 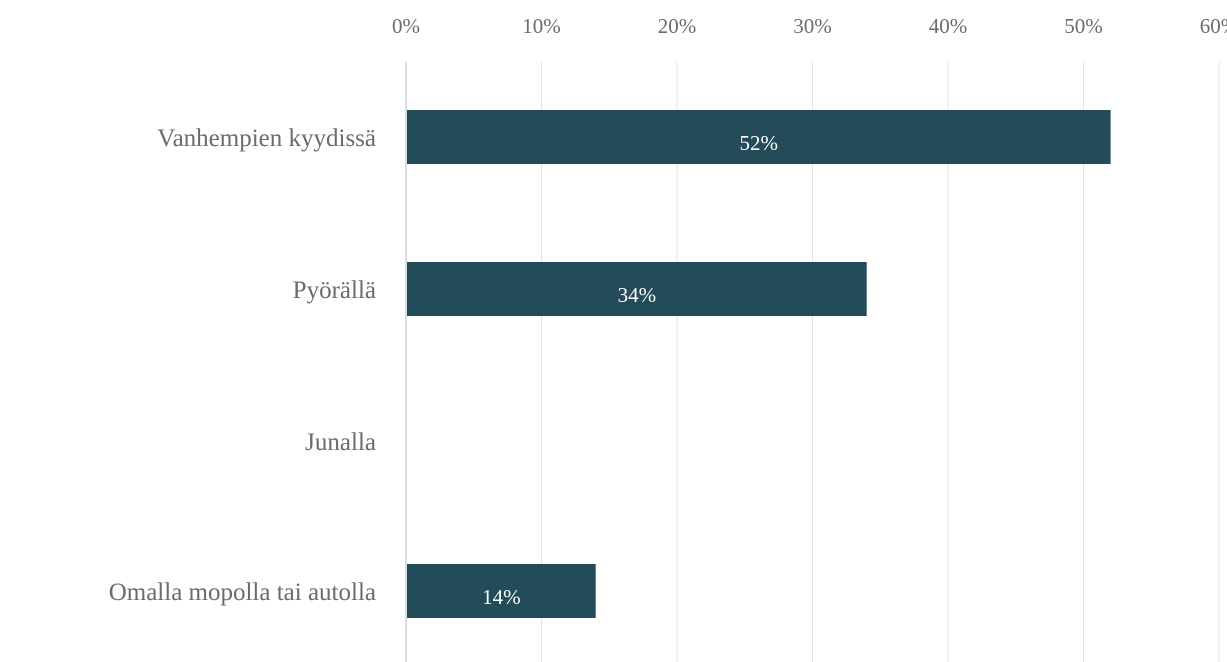 What do you see at coordinates (541, 26) in the screenshot?
I see `x-tick-label: 10%` at bounding box center [541, 26].